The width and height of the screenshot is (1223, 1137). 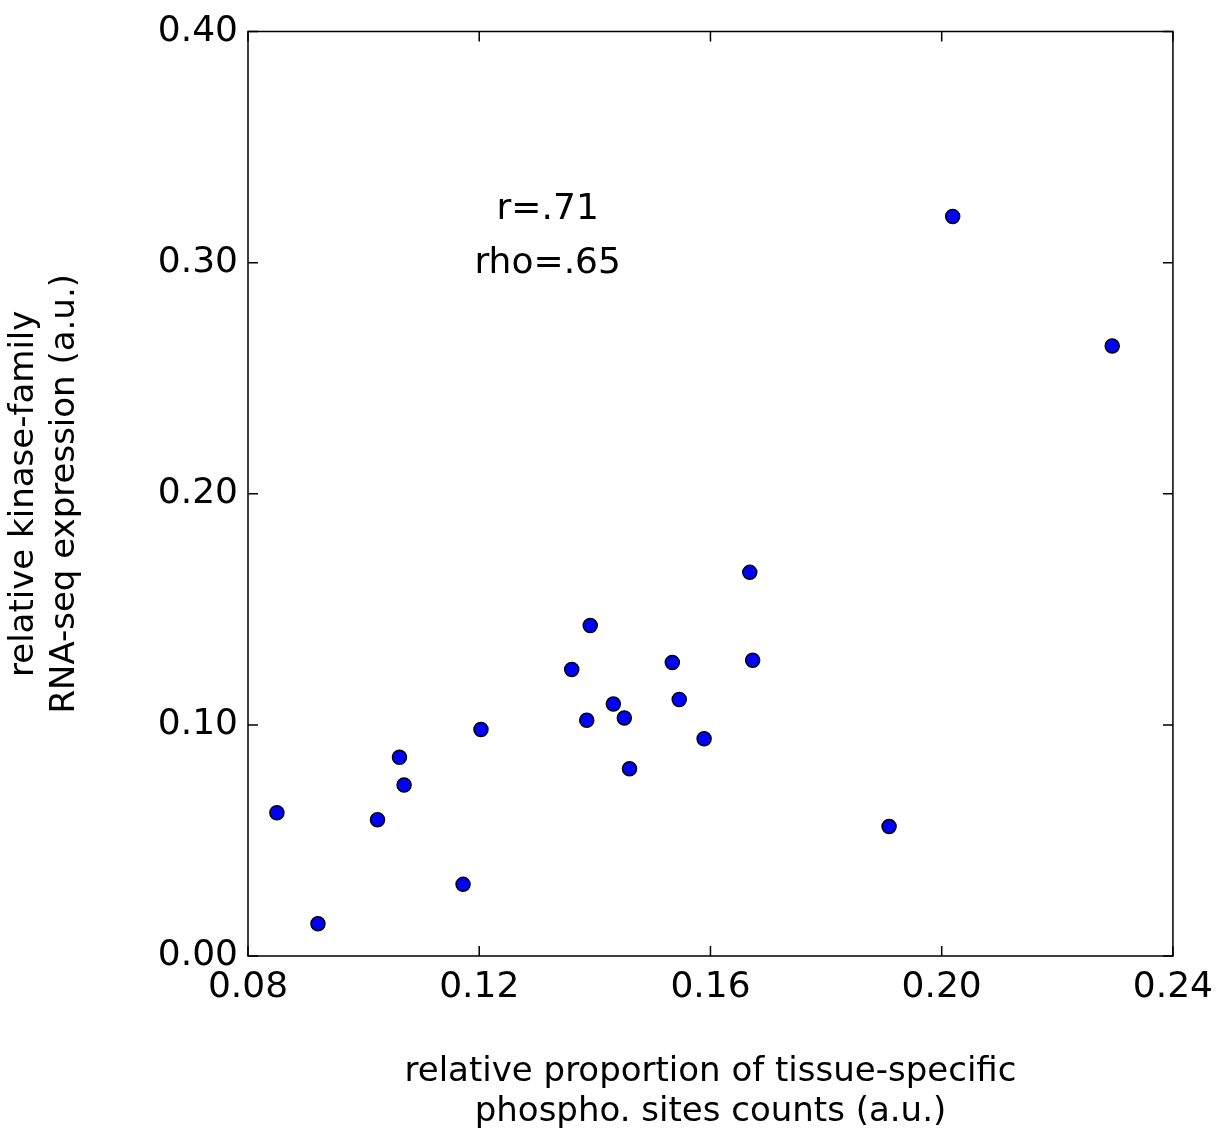 What do you see at coordinates (710, 984) in the screenshot?
I see `x-tick-label: 0.16` at bounding box center [710, 984].